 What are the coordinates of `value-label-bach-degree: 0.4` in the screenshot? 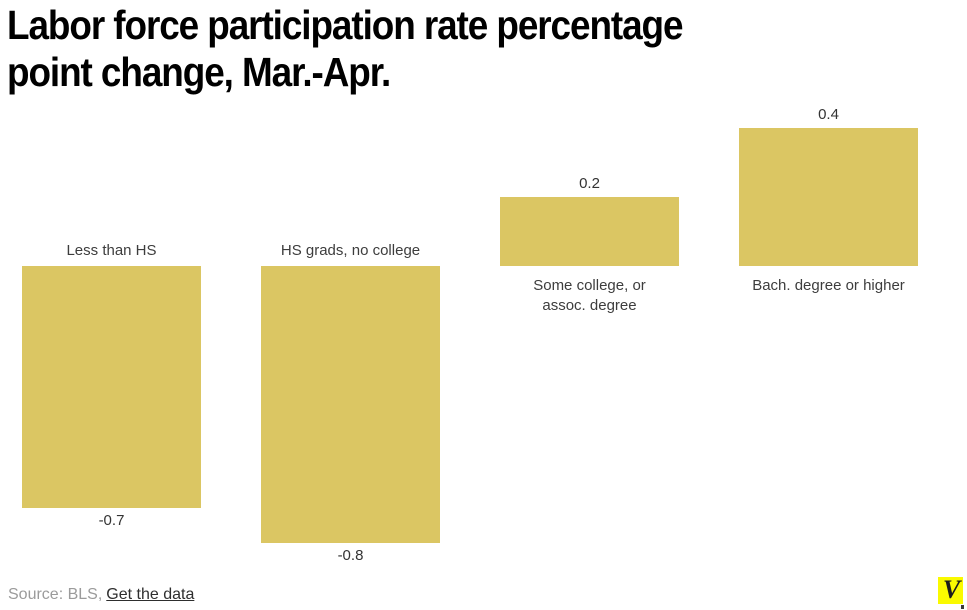 It's located at (828, 114).